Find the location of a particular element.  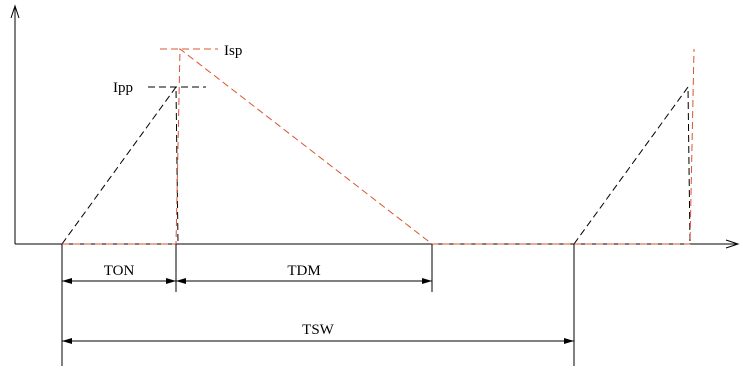

tsw-label: TSW is located at coordinates (318, 330).